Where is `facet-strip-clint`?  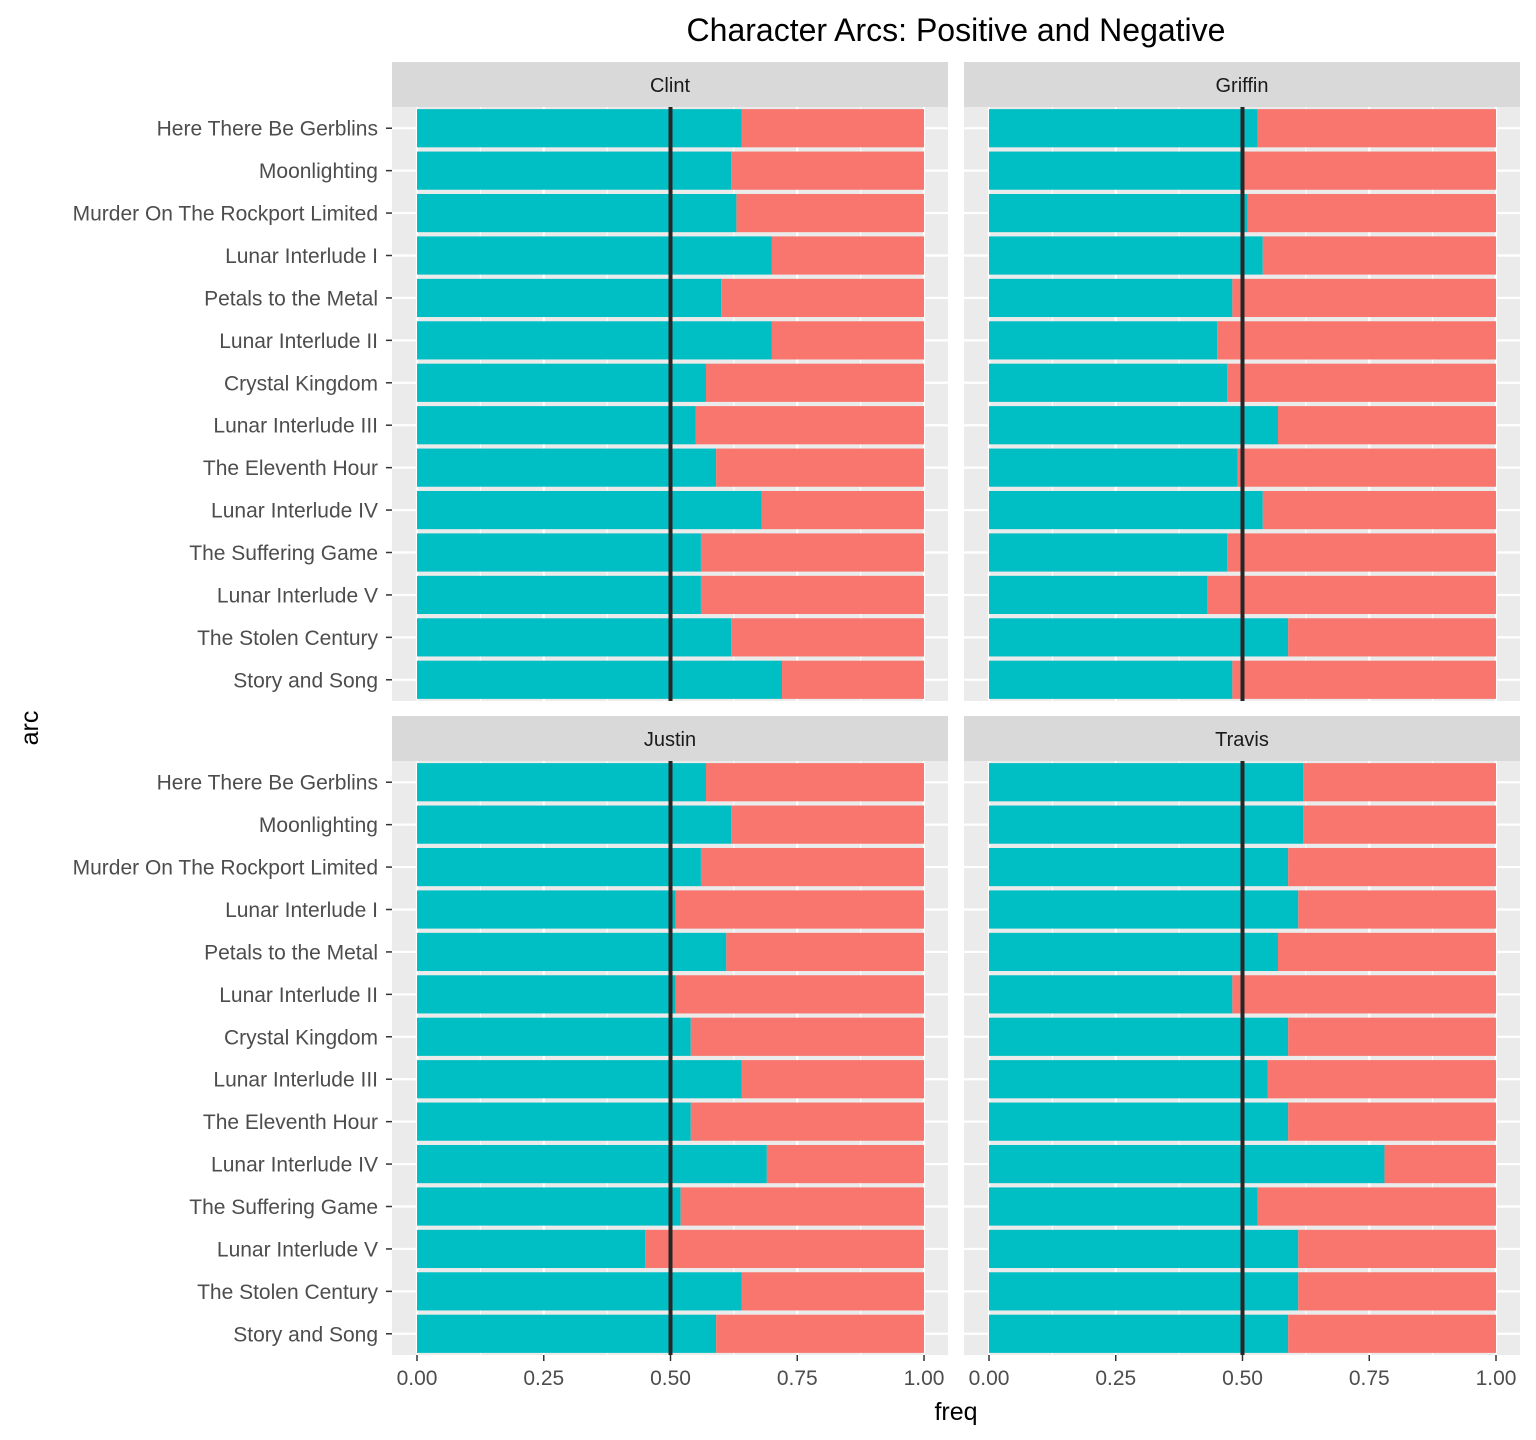 facet-strip-clint is located at coordinates (670, 84).